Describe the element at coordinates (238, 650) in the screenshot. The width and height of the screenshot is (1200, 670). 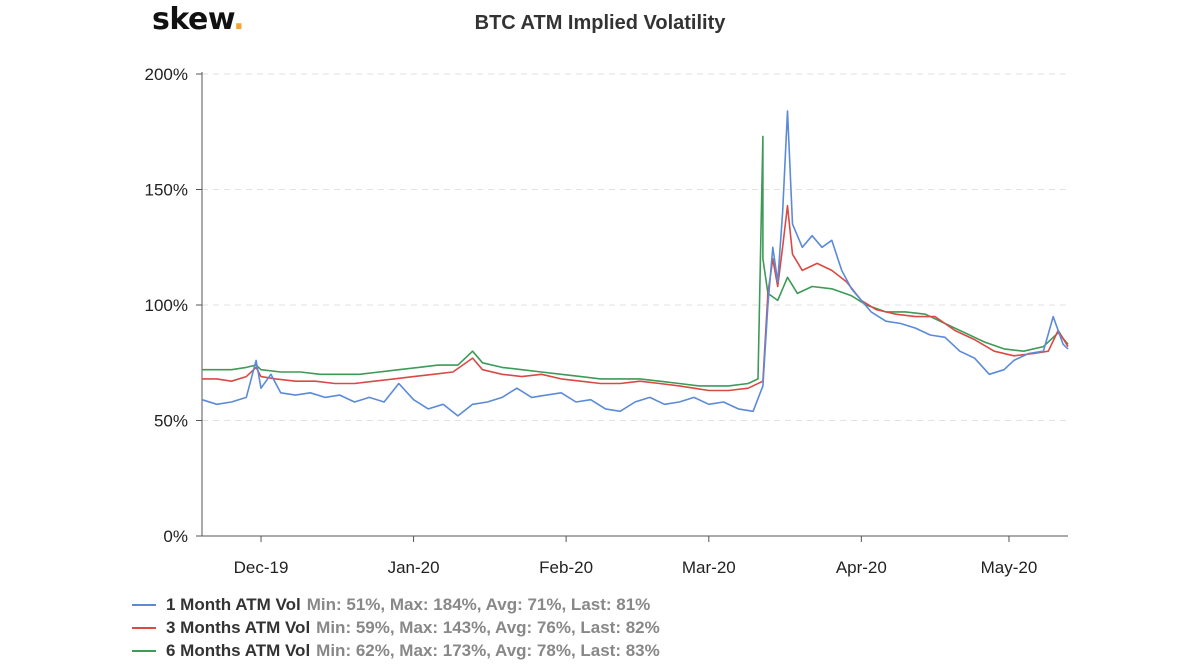
I see `legend-series-name: 6 Months ATM Vol` at that location.